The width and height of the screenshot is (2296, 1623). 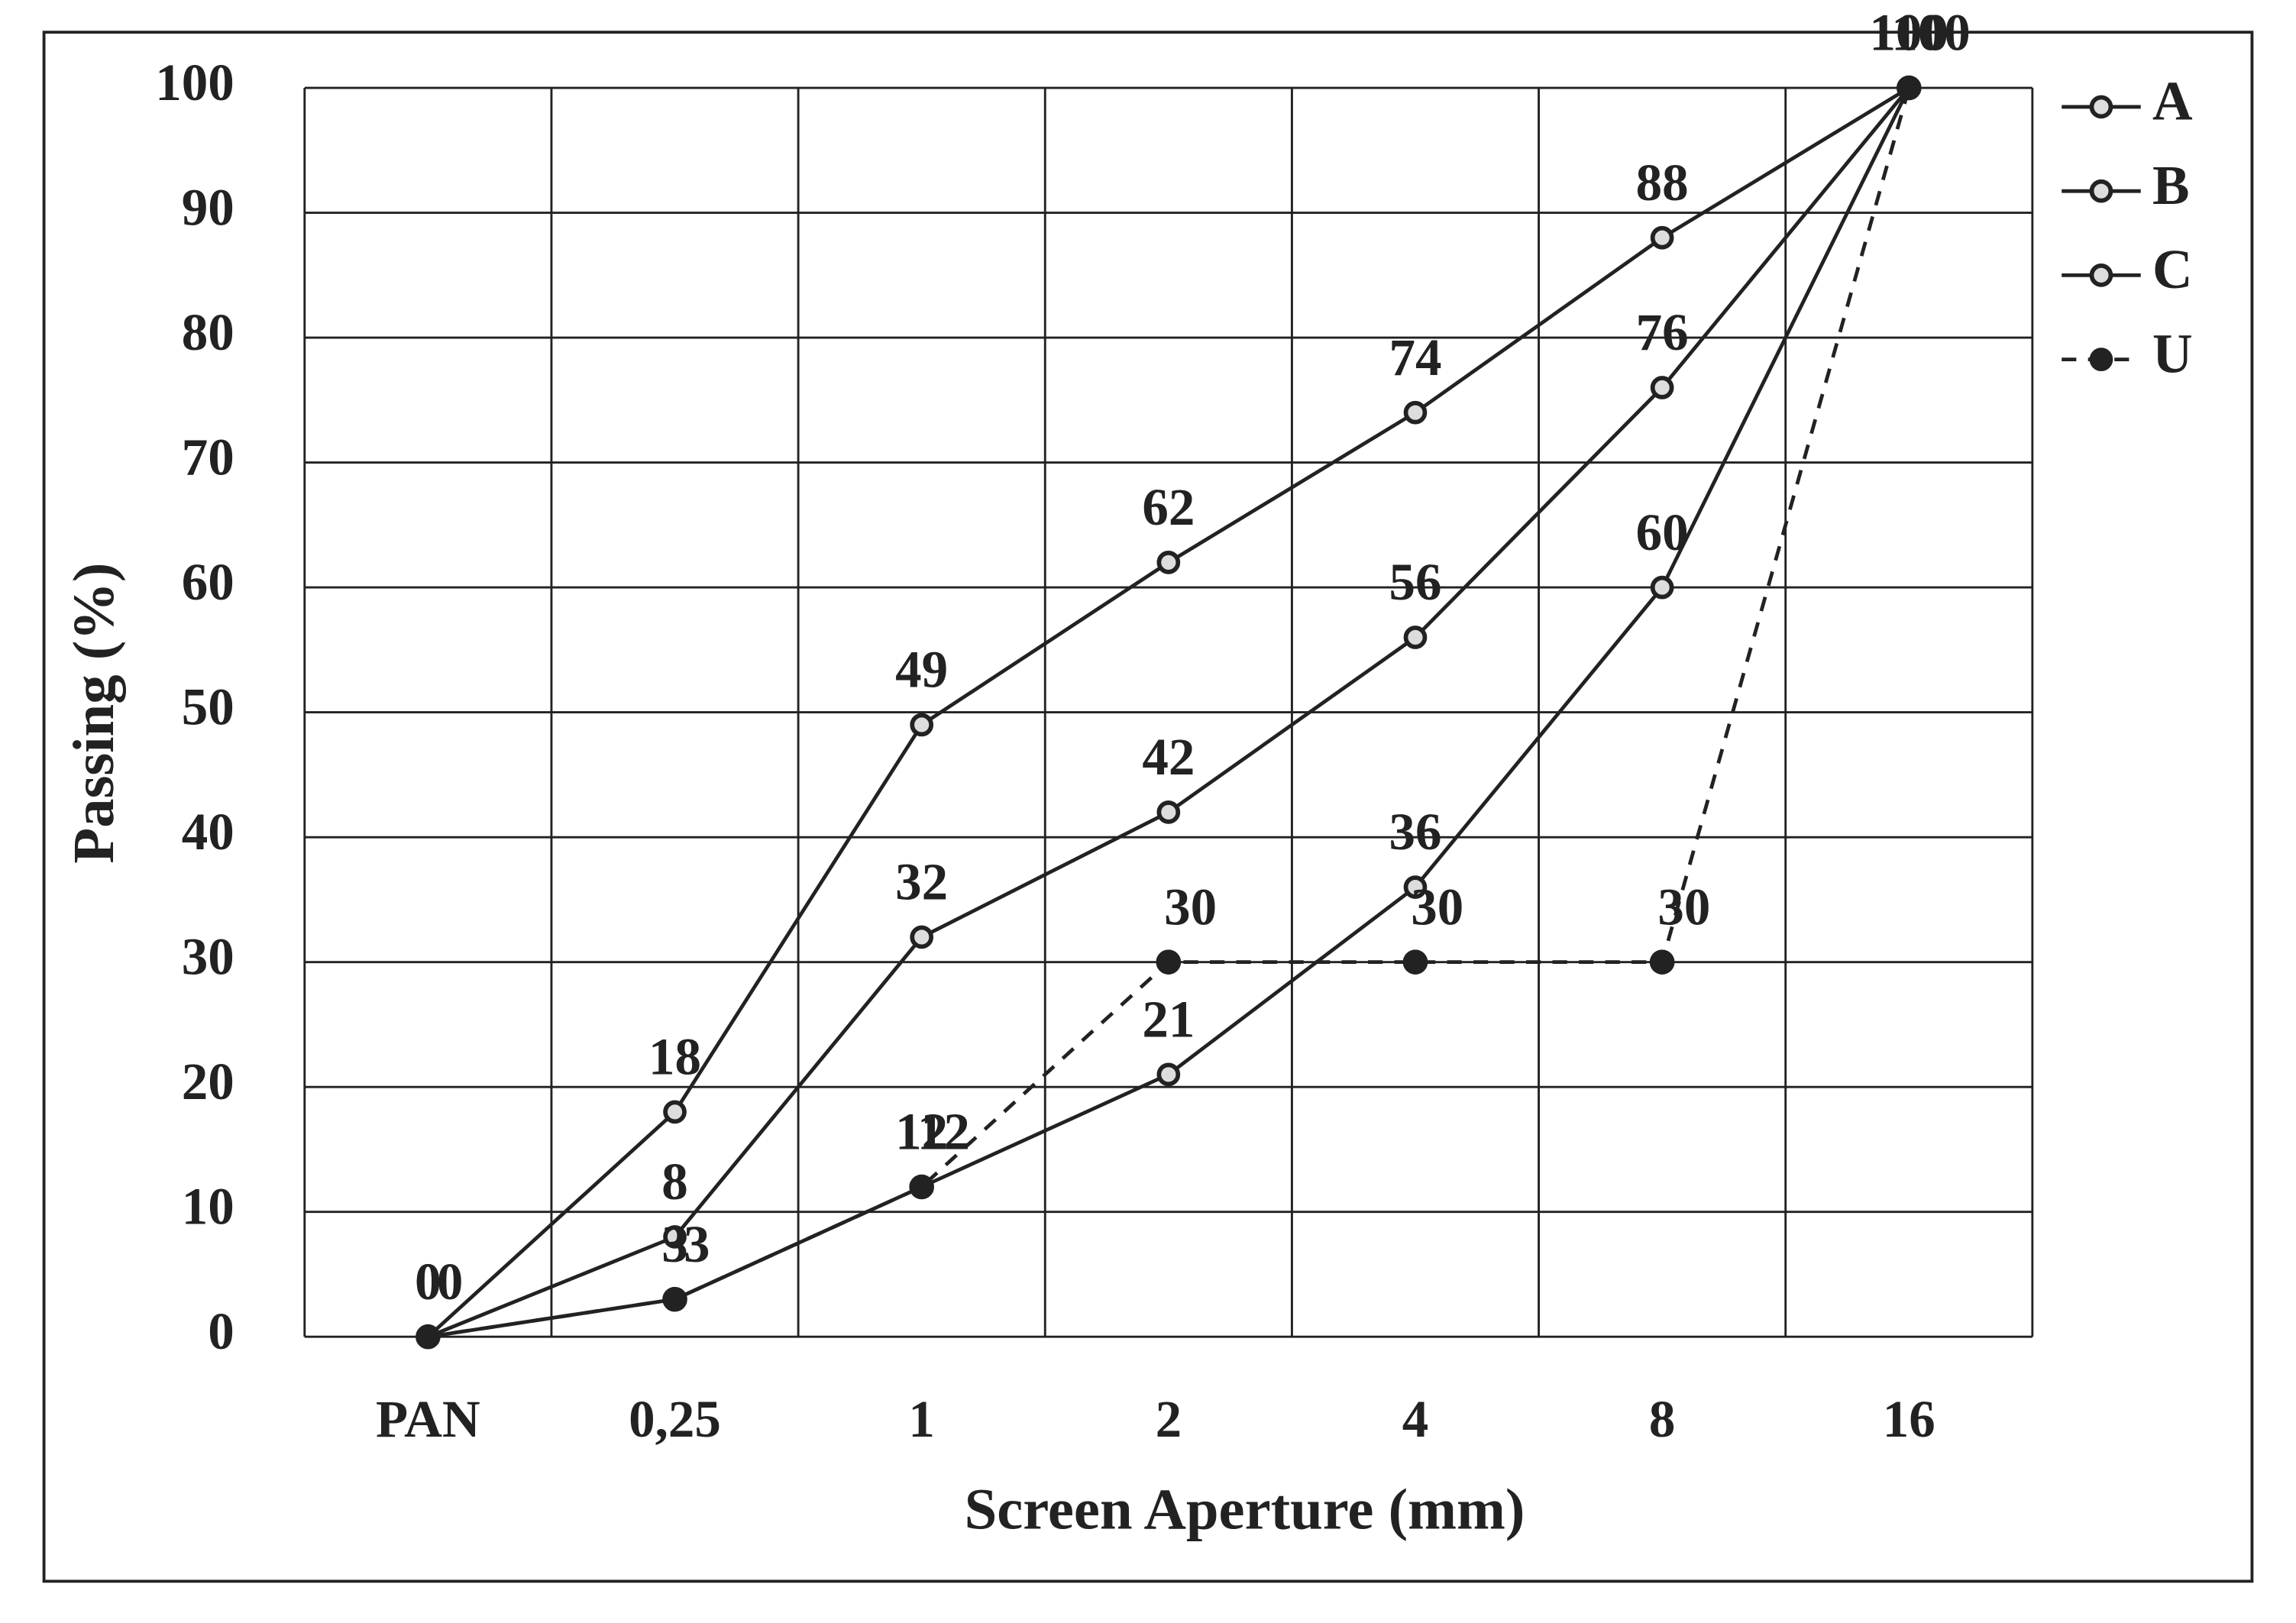 I want to click on legend-label: A, so click(x=2172, y=101).